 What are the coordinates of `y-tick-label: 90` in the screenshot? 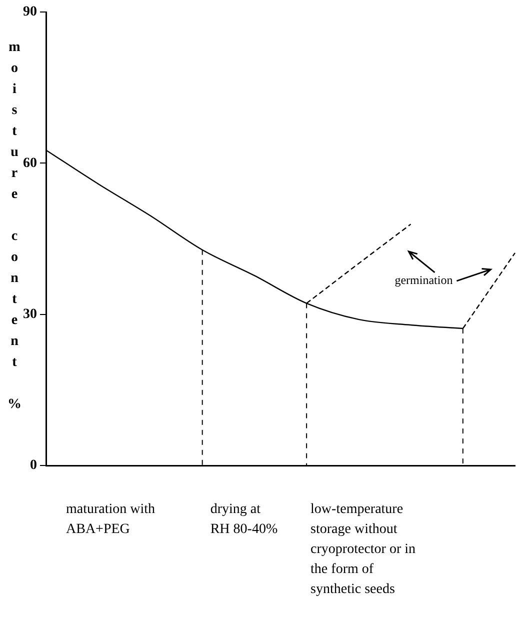 It's located at (30, 12).